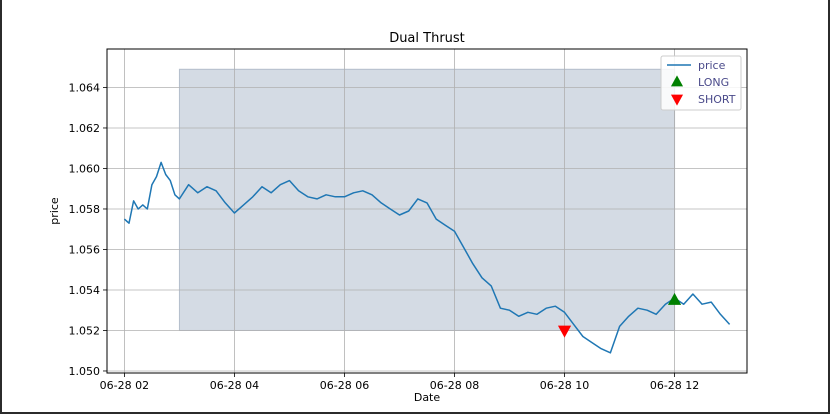 This screenshot has width=830, height=414. What do you see at coordinates (427, 38) in the screenshot?
I see `chart-title: Dual Thrust` at bounding box center [427, 38].